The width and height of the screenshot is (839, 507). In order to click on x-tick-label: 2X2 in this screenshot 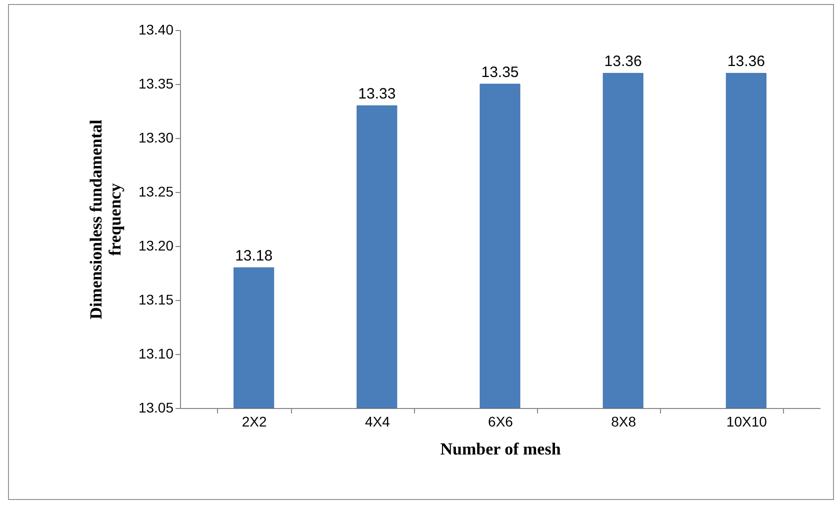, I will do `click(255, 422)`.